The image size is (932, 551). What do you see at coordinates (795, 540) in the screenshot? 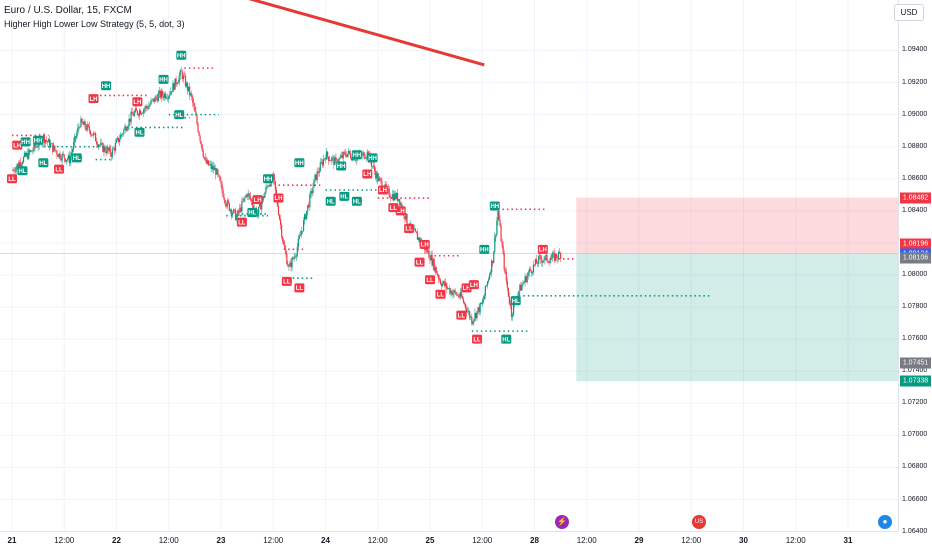
I see `time-tick-label: 12:00` at bounding box center [795, 540].